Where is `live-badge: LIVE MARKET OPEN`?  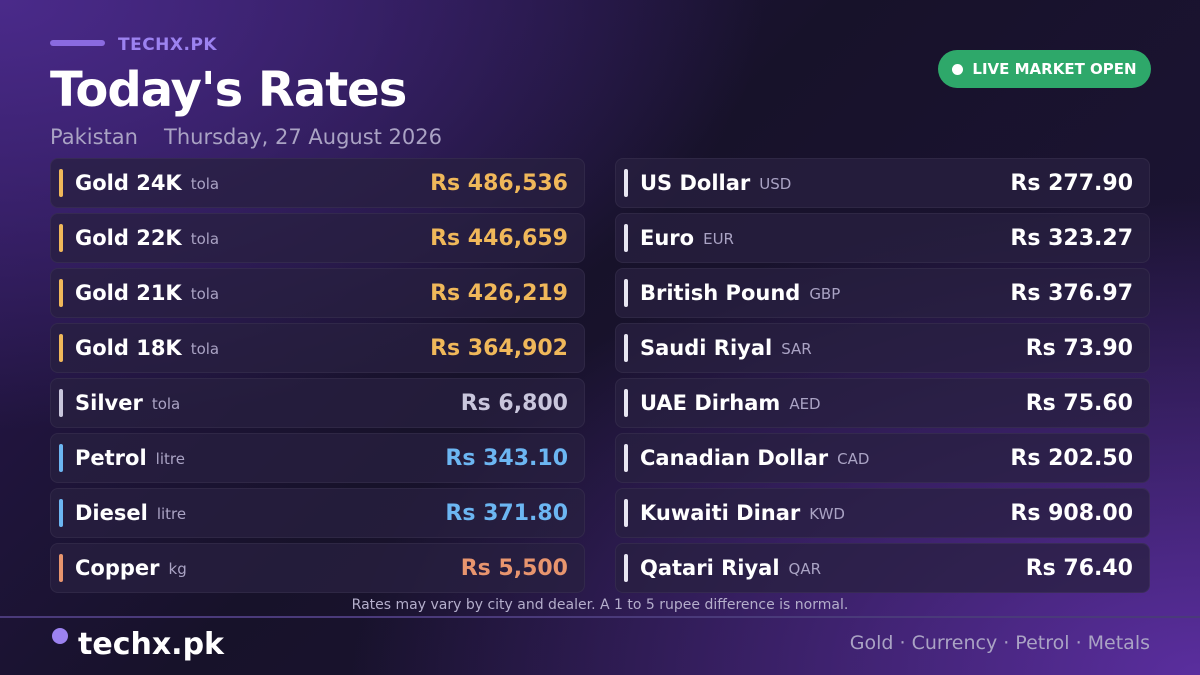
live-badge: LIVE MARKET OPEN is located at coordinates (1044, 69).